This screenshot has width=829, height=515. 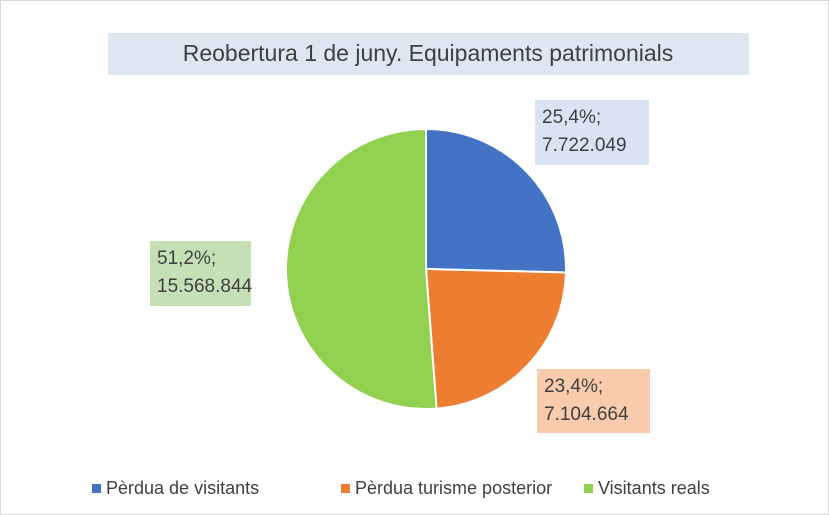 I want to click on title-box, so click(x=428, y=54).